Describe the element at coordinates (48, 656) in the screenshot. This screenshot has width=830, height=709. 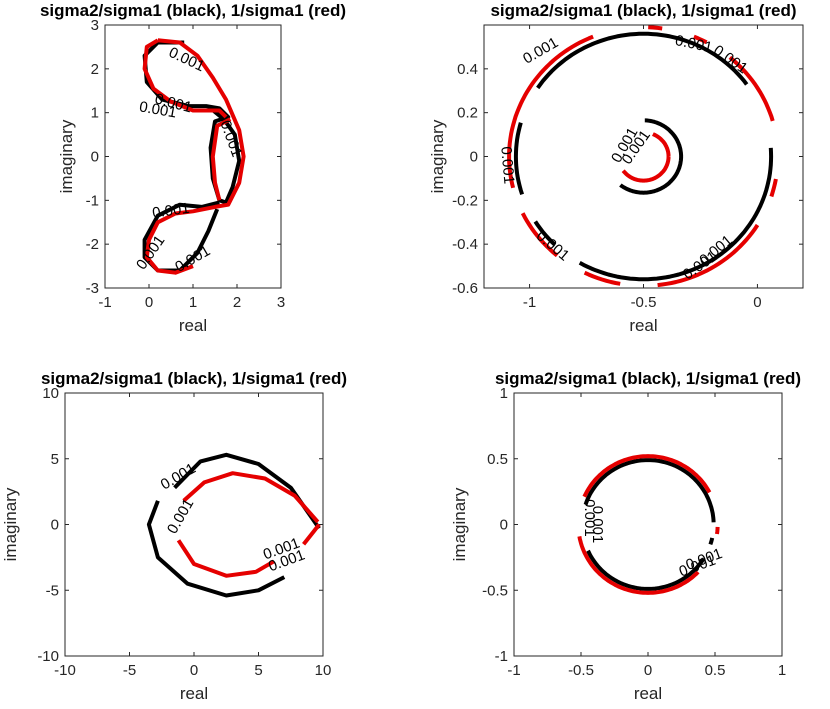
I see `y-tick-label: -10` at that location.